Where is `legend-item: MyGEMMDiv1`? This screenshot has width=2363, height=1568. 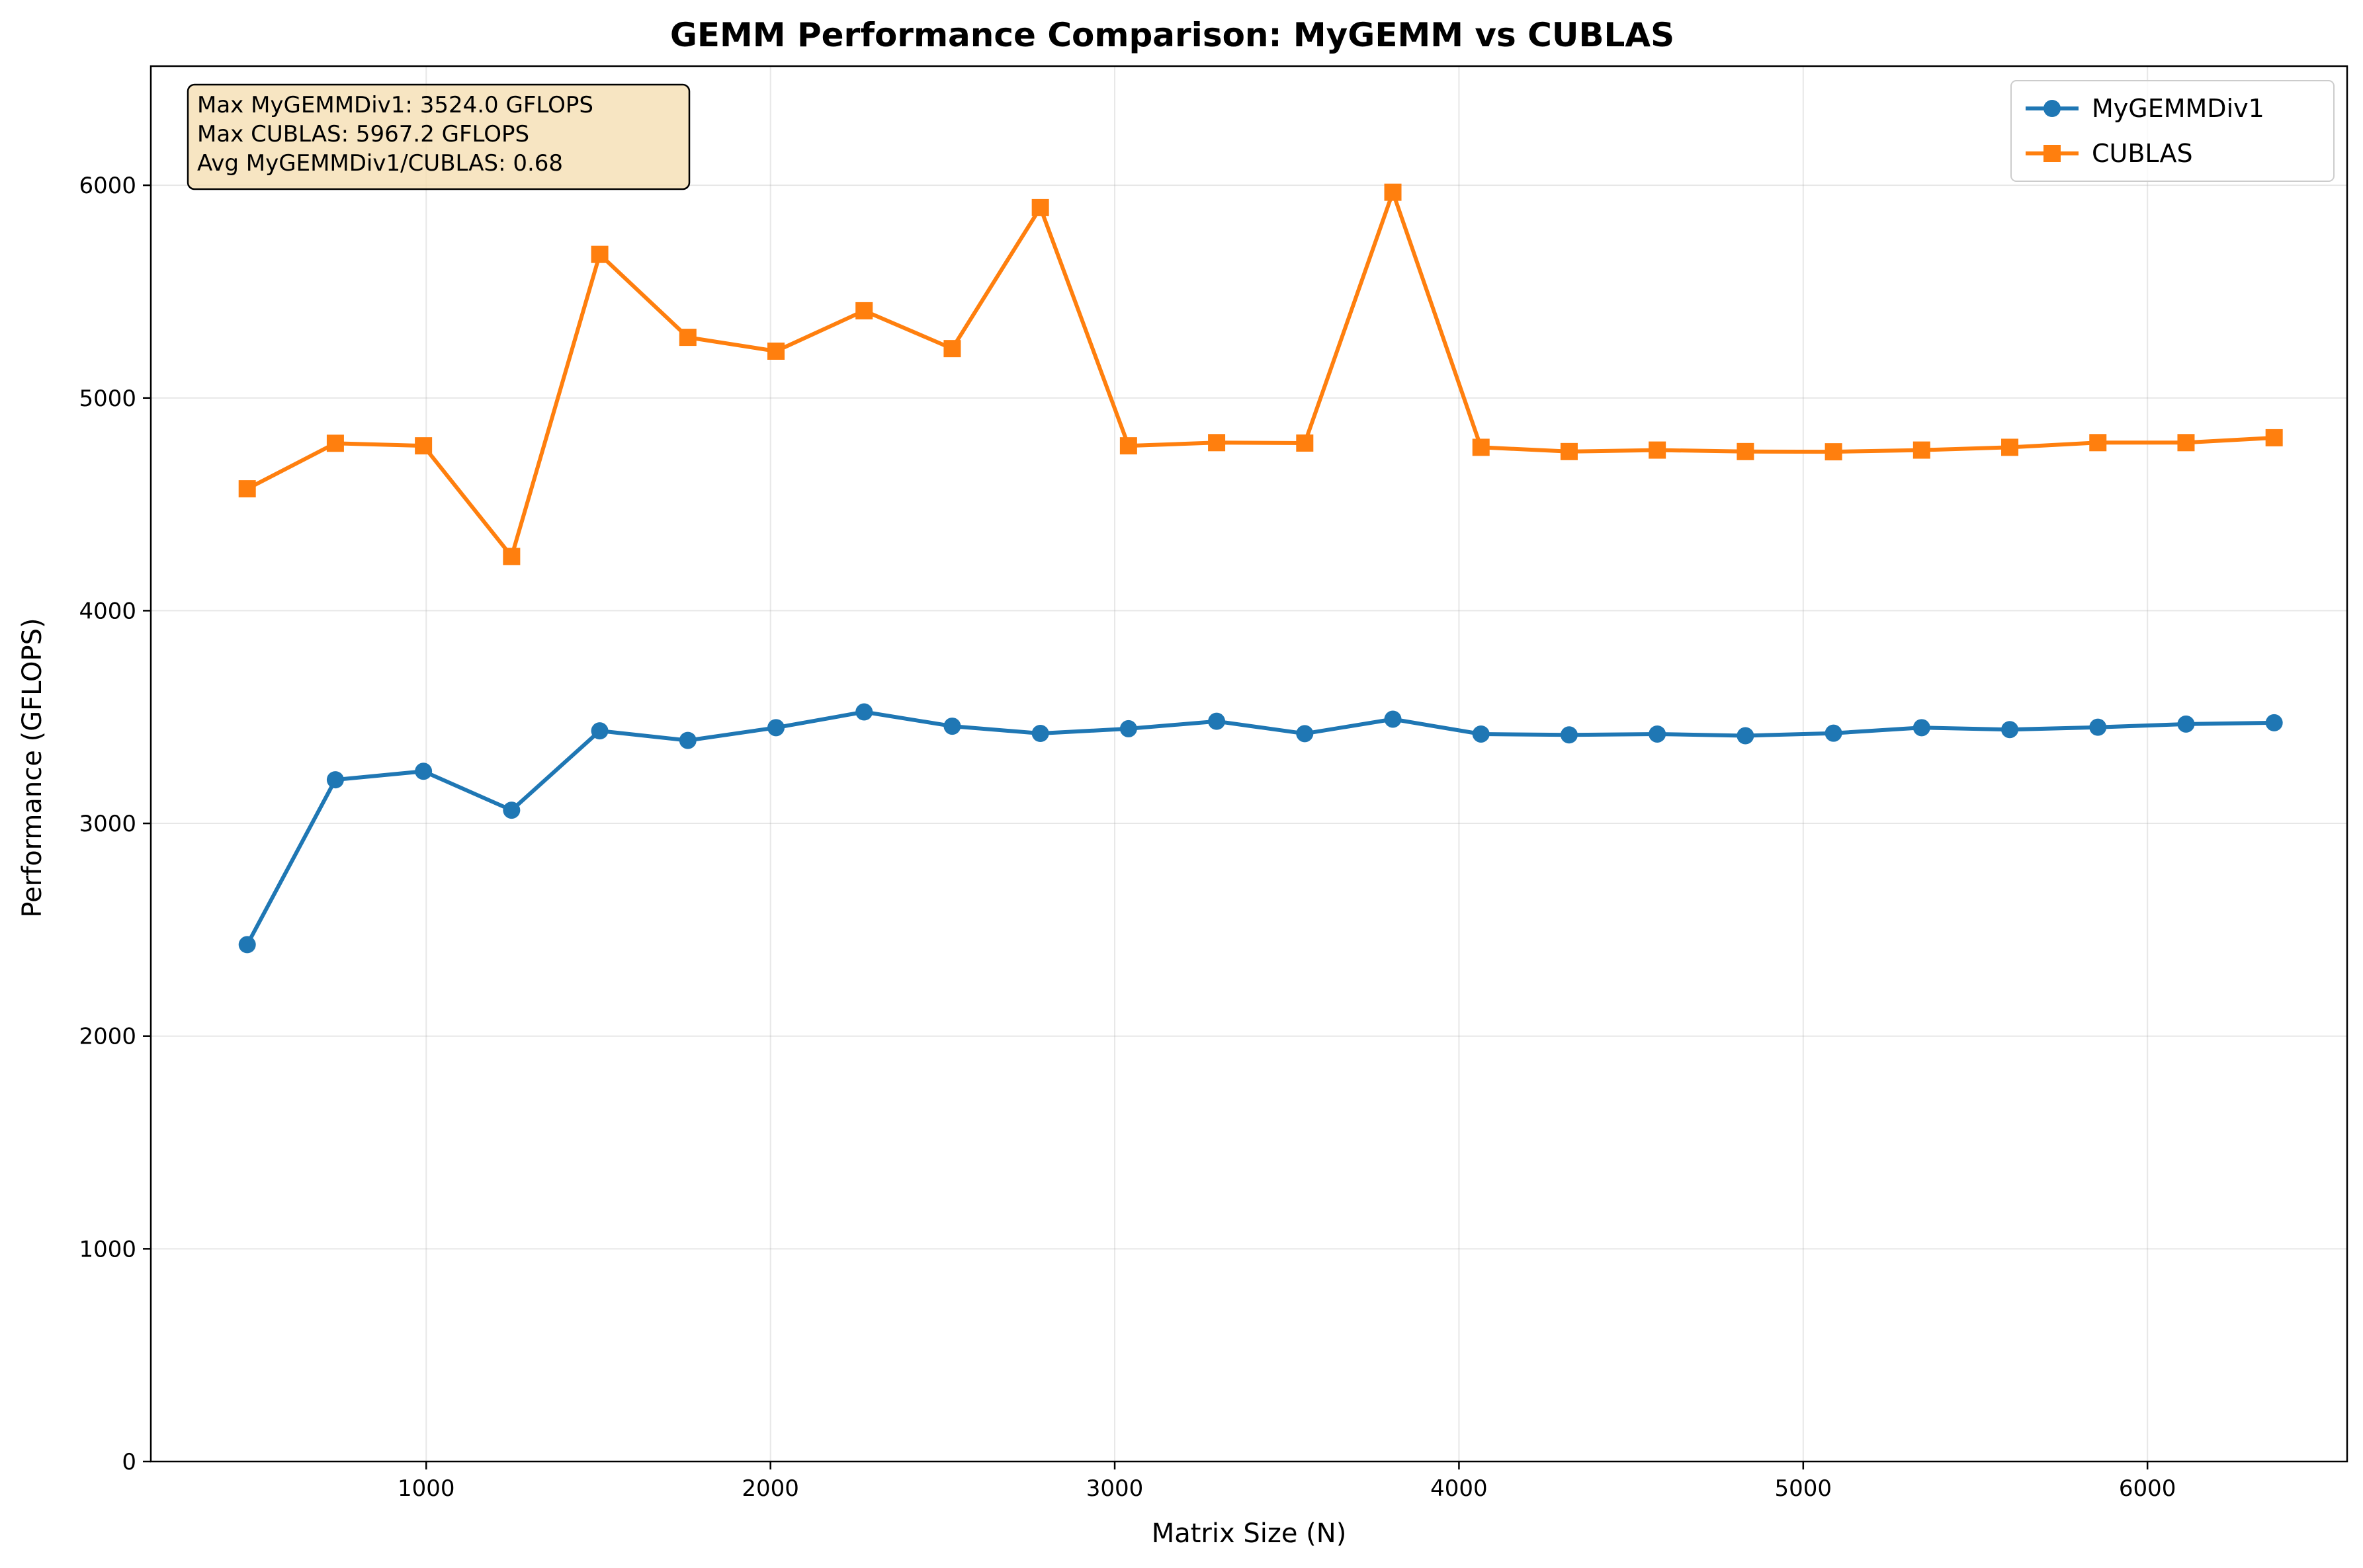 legend-item: MyGEMMDiv1 is located at coordinates (2145, 108).